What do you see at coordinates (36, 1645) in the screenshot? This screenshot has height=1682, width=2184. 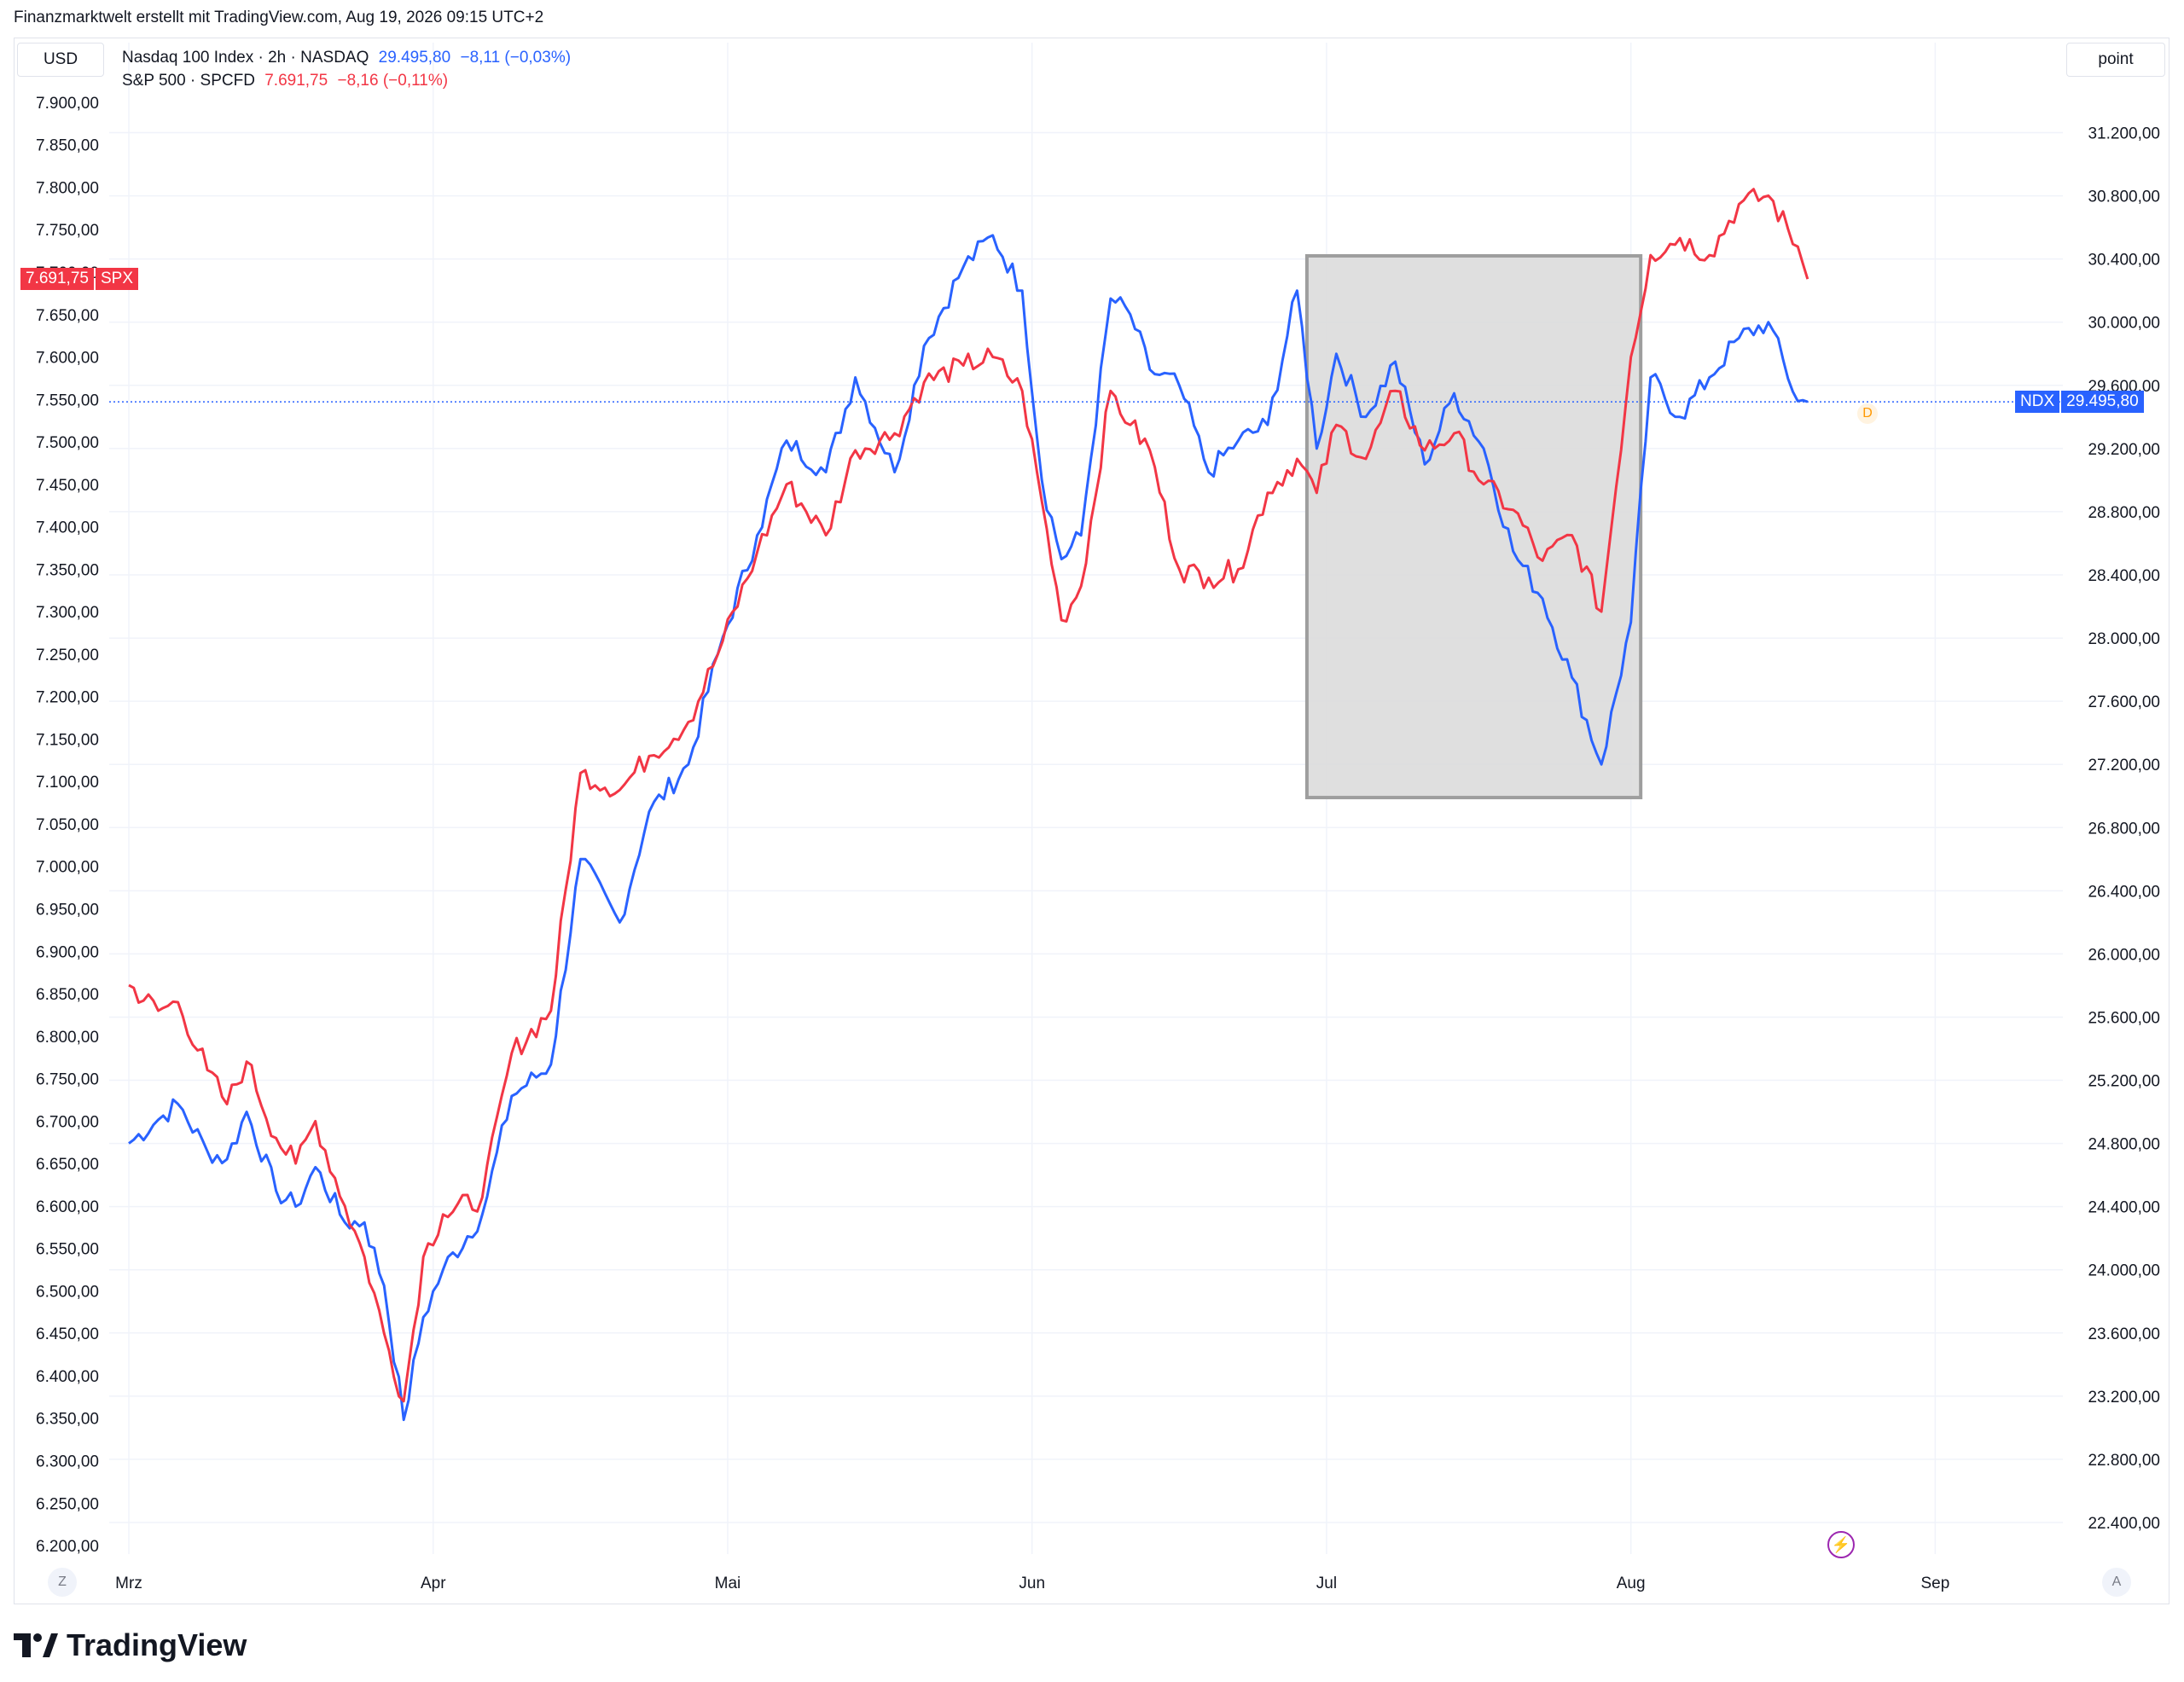 I see `tradingview-logo-icon` at bounding box center [36, 1645].